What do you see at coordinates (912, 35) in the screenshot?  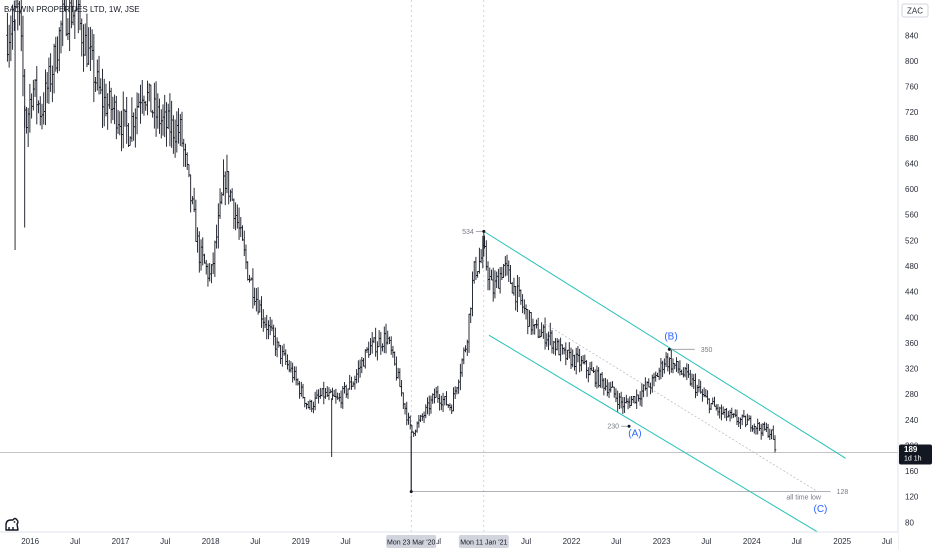 I see `y-tick-label: 840` at bounding box center [912, 35].